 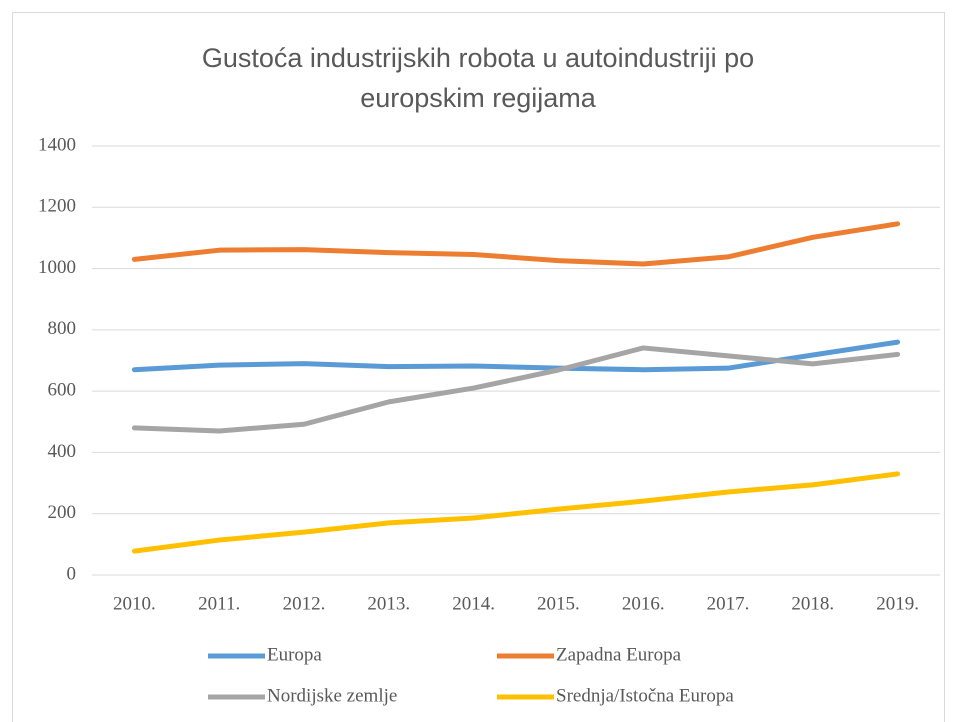 I want to click on y-tick-label: 600, so click(x=62, y=390).